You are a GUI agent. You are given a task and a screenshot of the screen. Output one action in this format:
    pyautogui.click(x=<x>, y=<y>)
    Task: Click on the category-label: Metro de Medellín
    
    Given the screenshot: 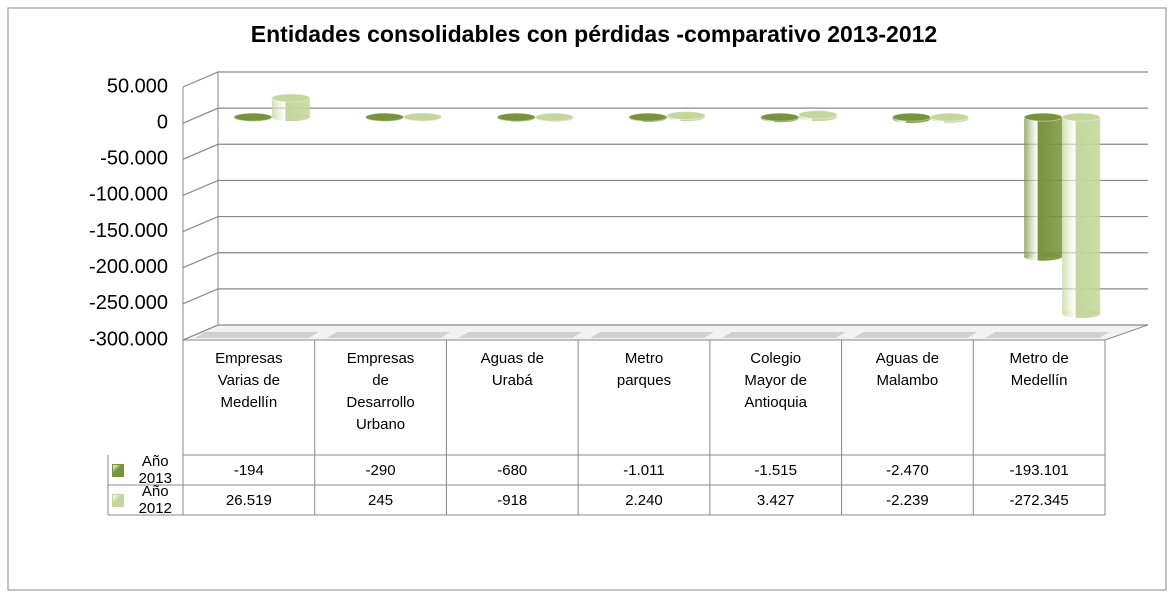 What is the action you would take?
    pyautogui.click(x=1039, y=397)
    